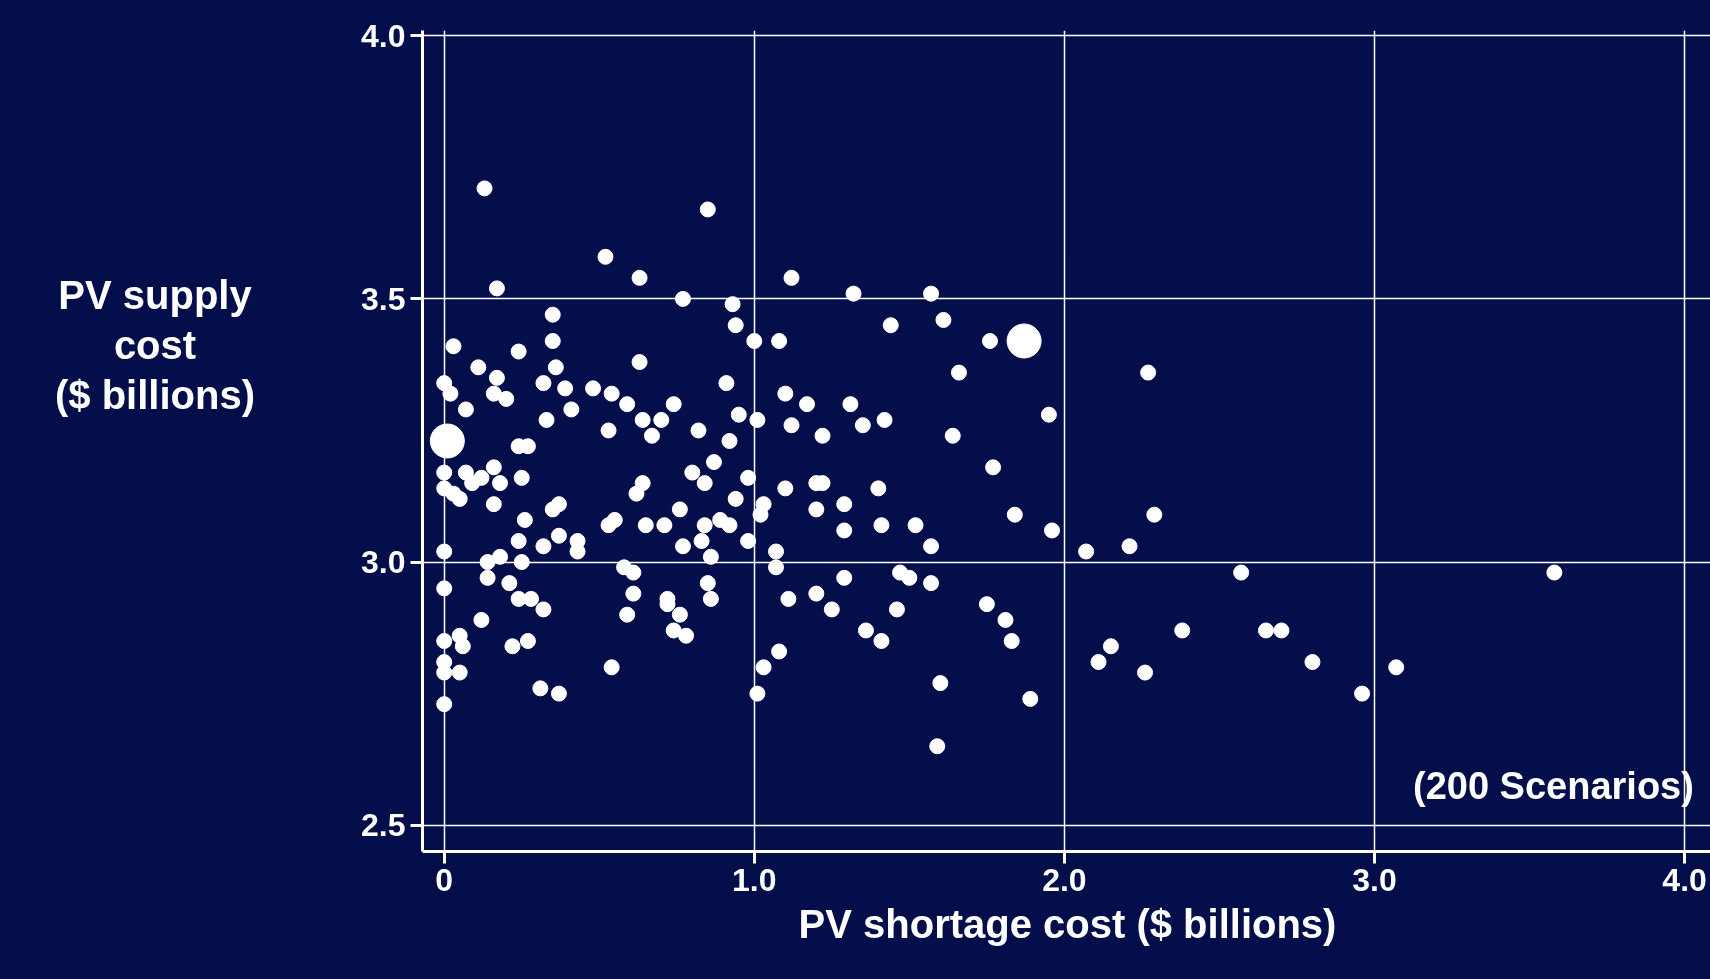 Image resolution: width=1710 pixels, height=979 pixels. What do you see at coordinates (444, 879) in the screenshot?
I see `x-tick-label: 0` at bounding box center [444, 879].